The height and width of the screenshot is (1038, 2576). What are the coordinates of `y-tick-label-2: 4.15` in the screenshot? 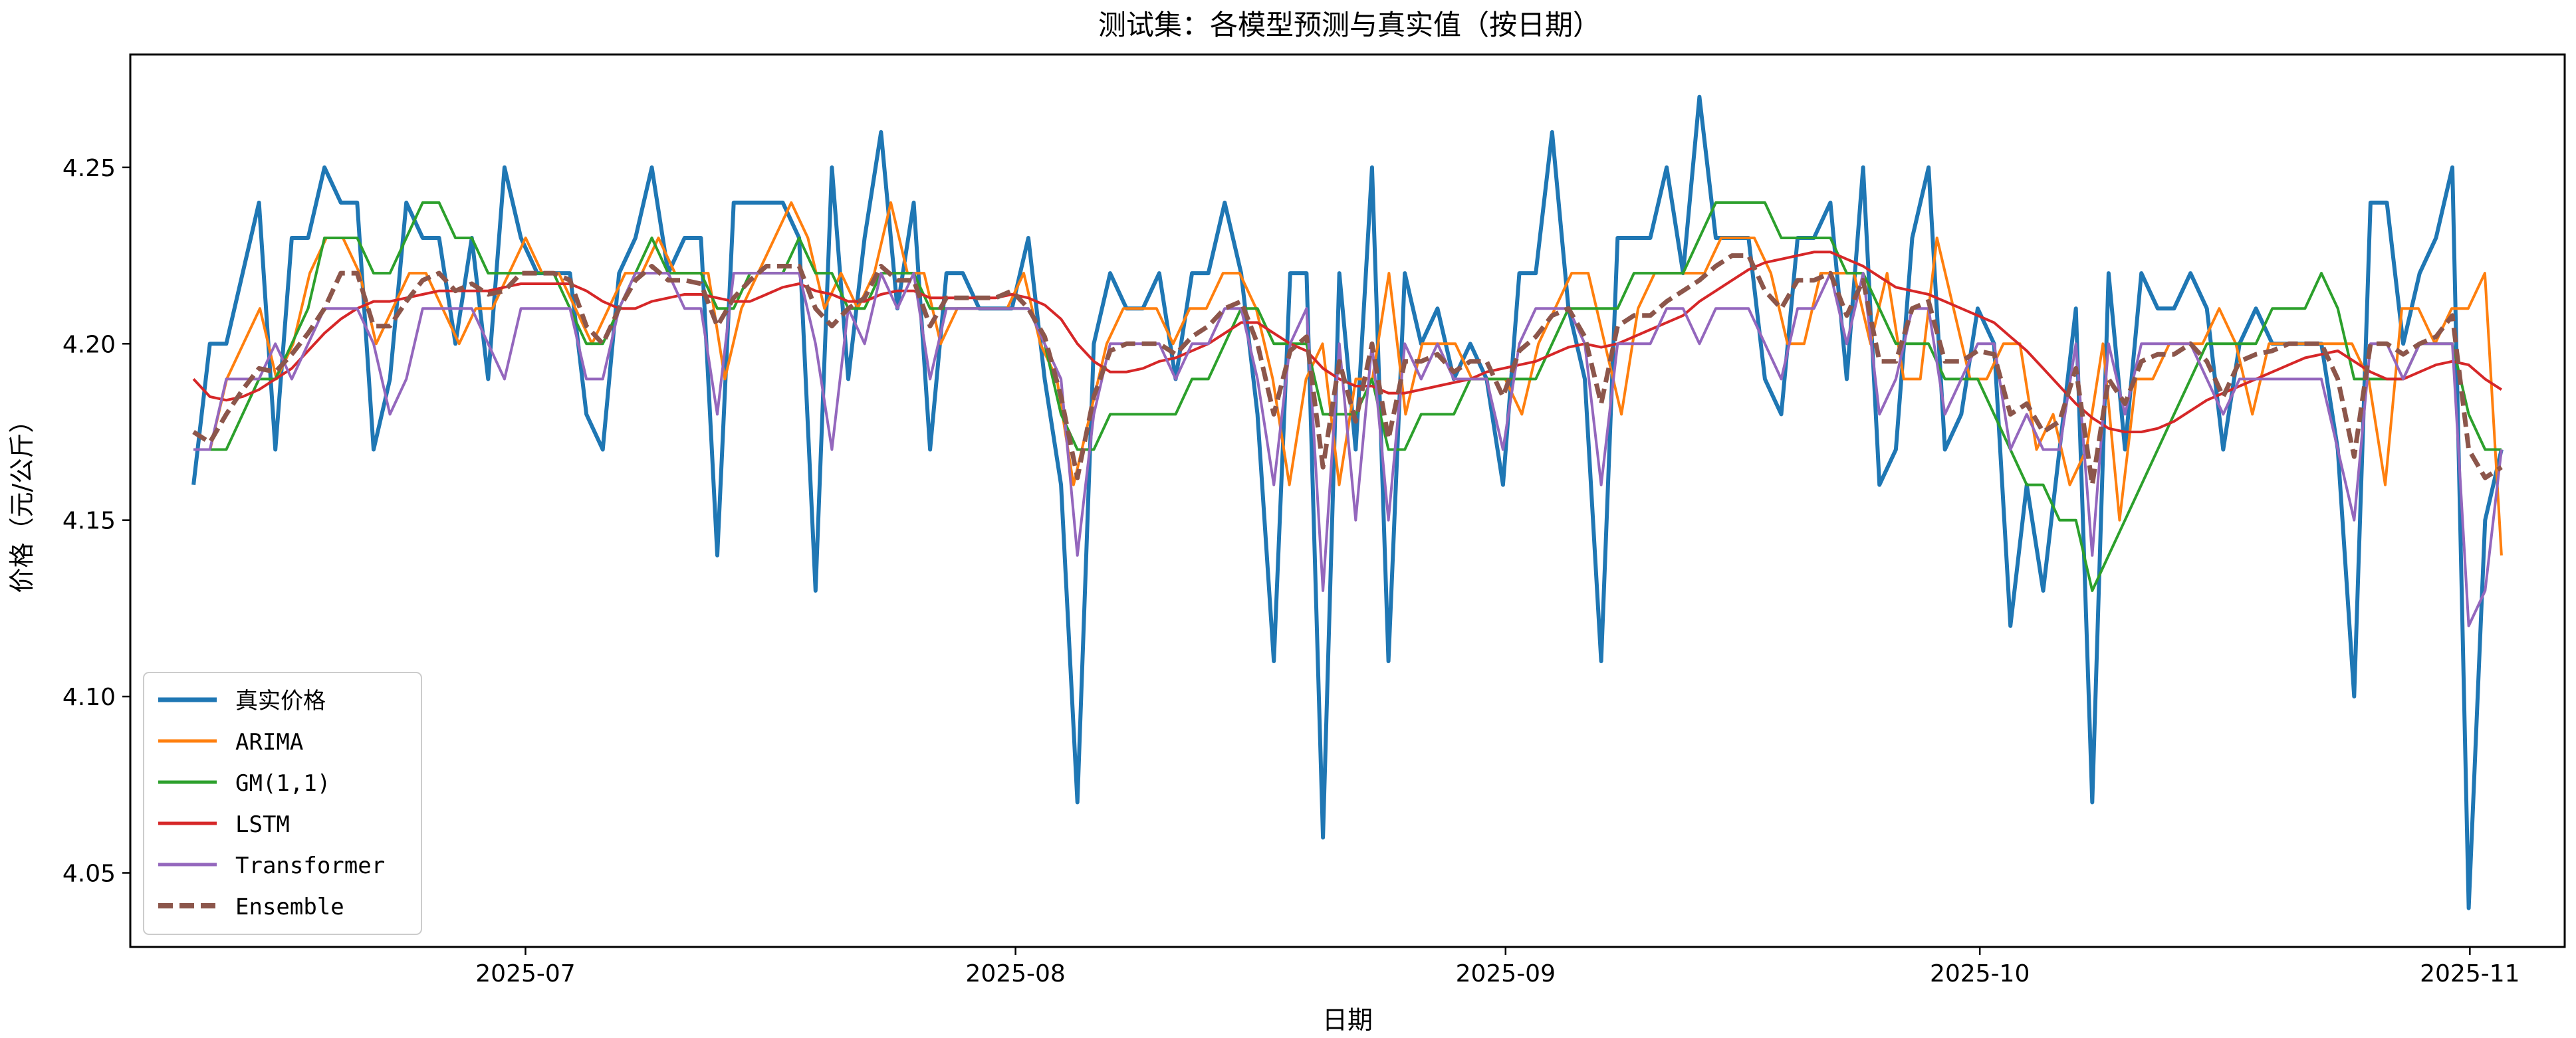 It's located at (89, 521).